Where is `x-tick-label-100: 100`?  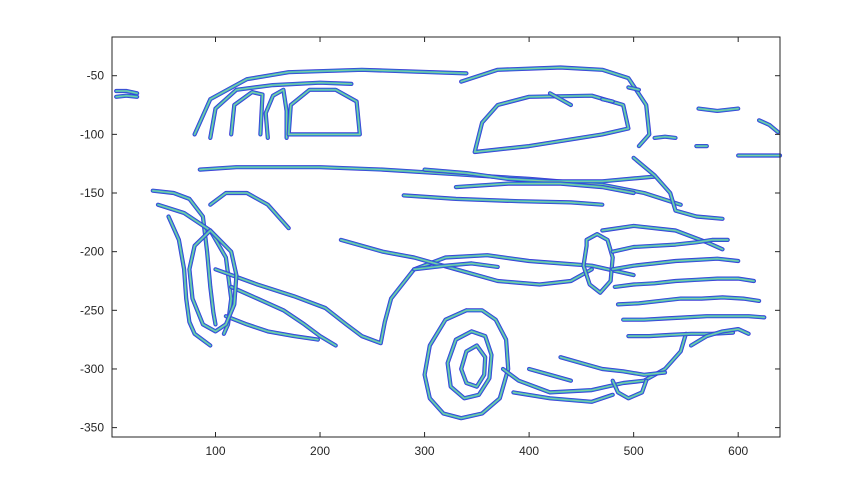 x-tick-label-100: 100 is located at coordinates (215, 451).